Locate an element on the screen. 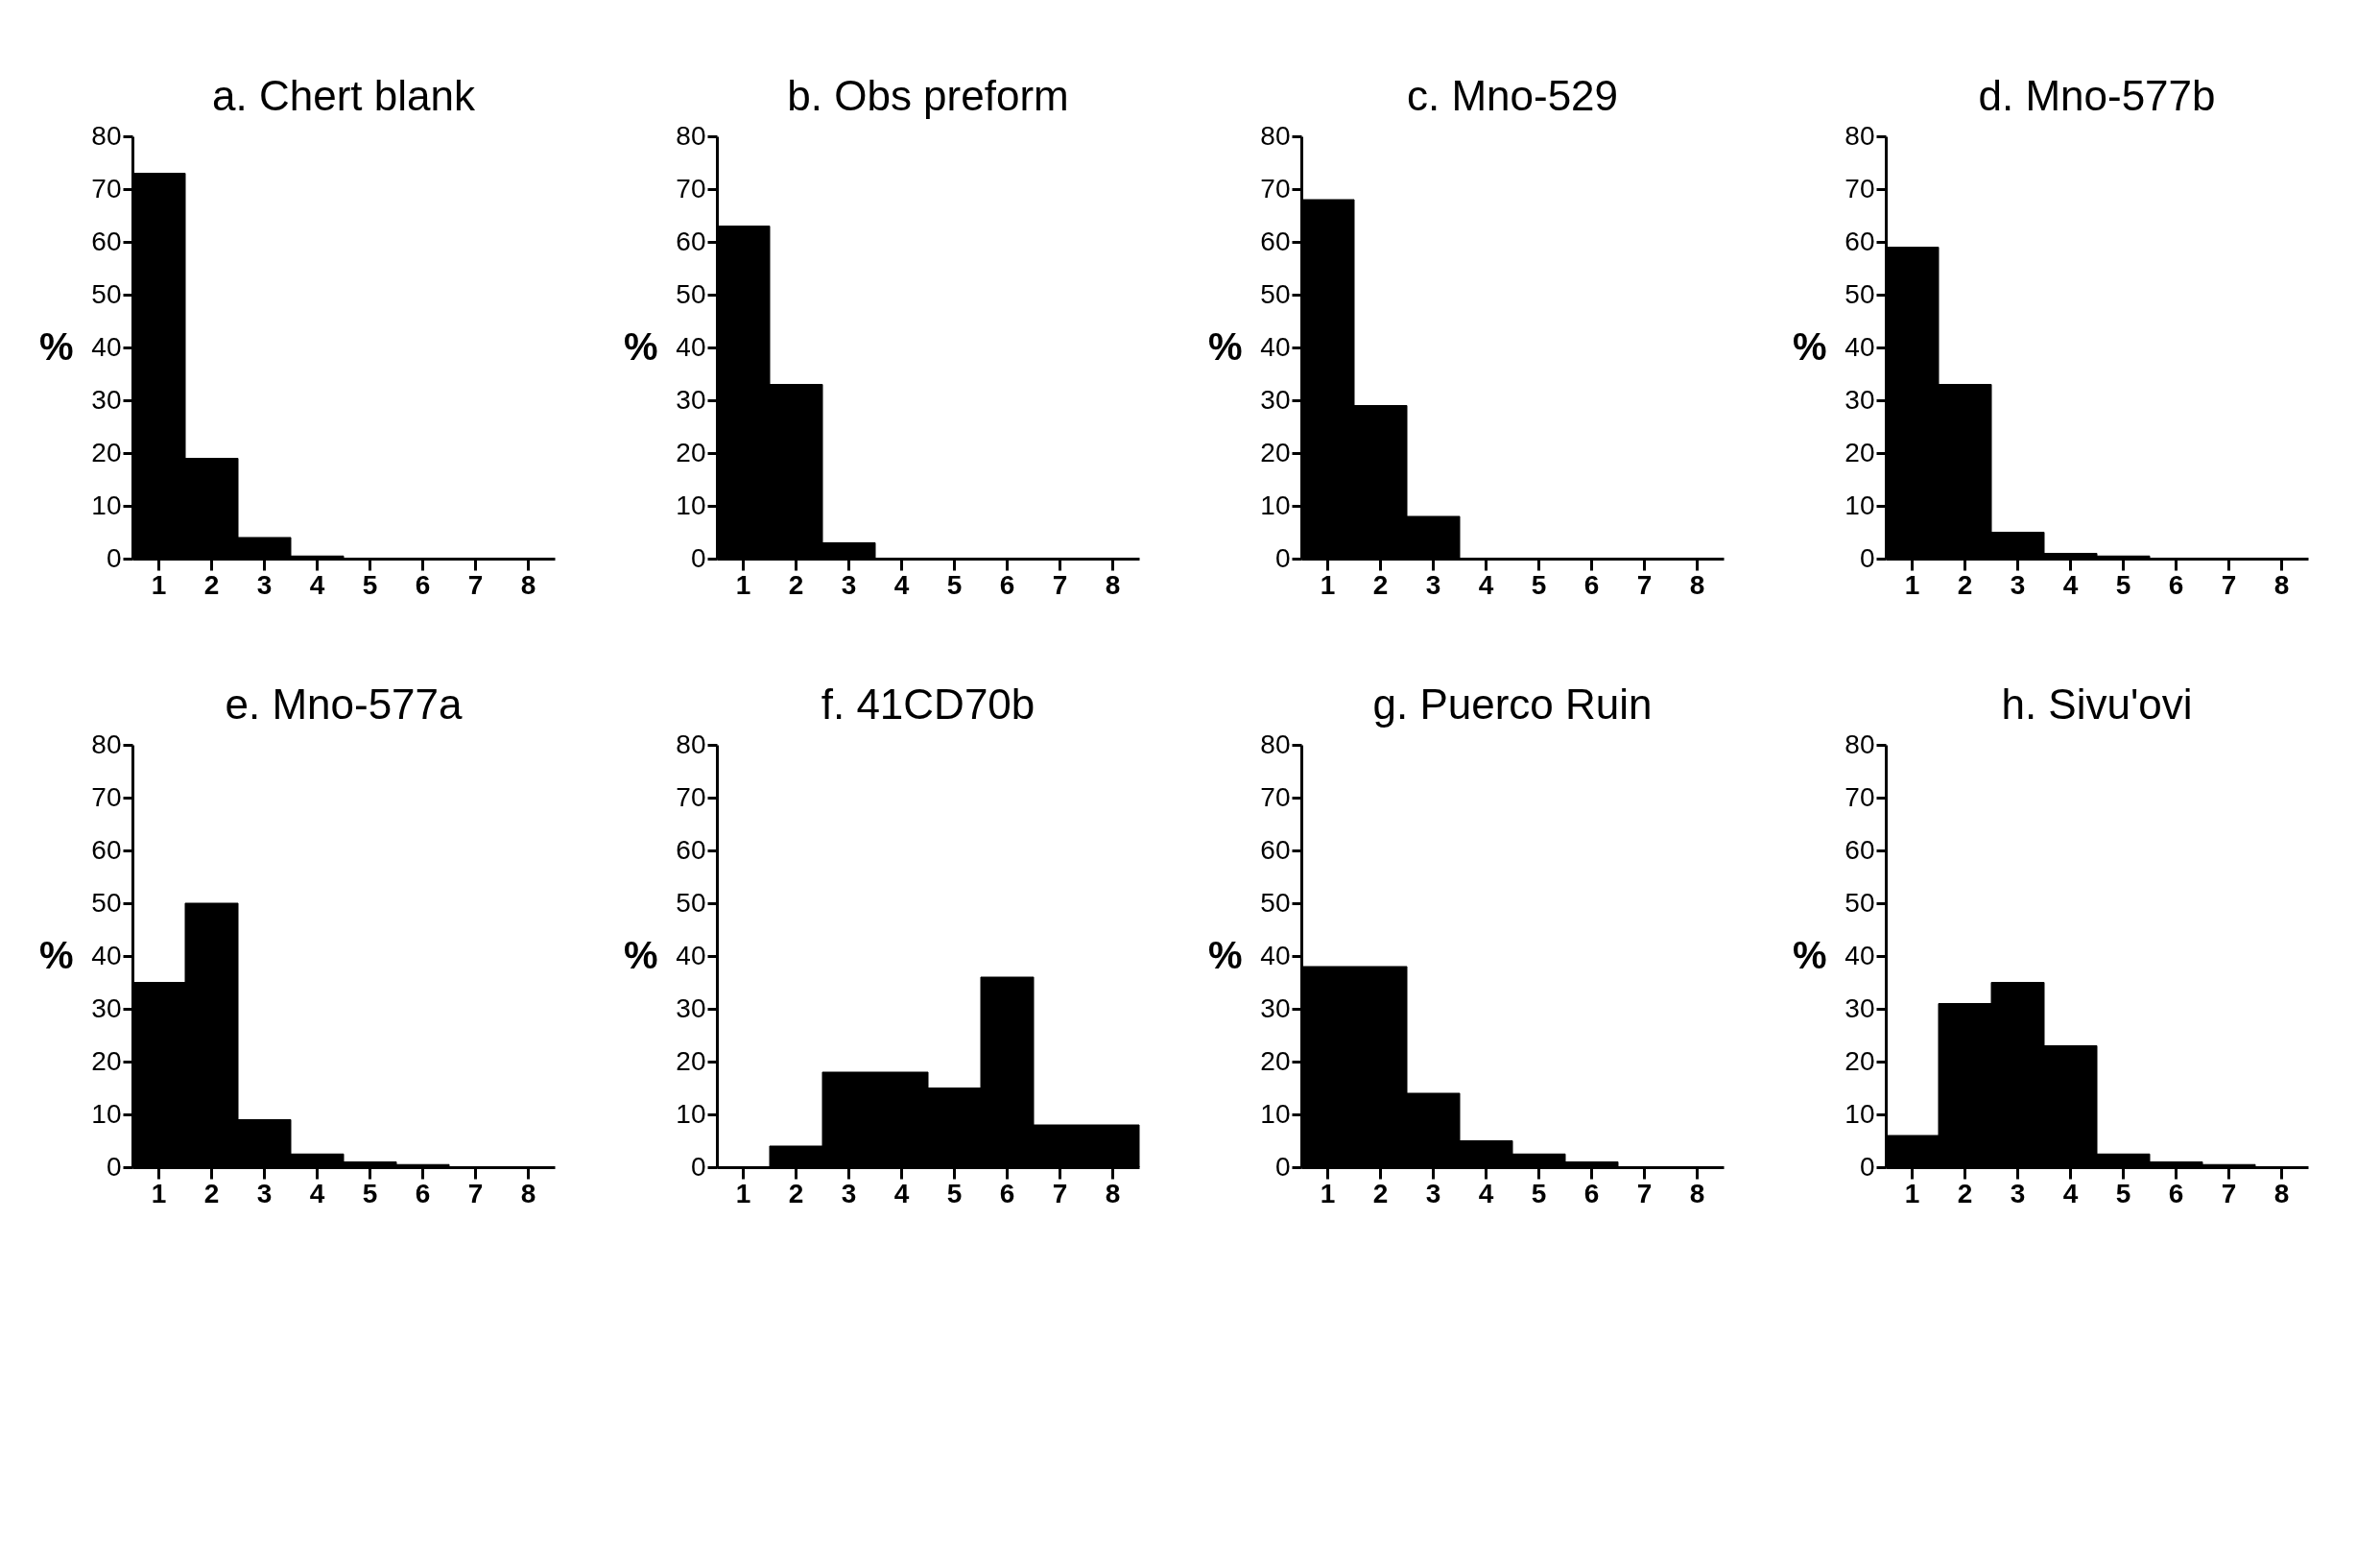  chart-title: g. Puerco Ruin is located at coordinates (1513, 704).